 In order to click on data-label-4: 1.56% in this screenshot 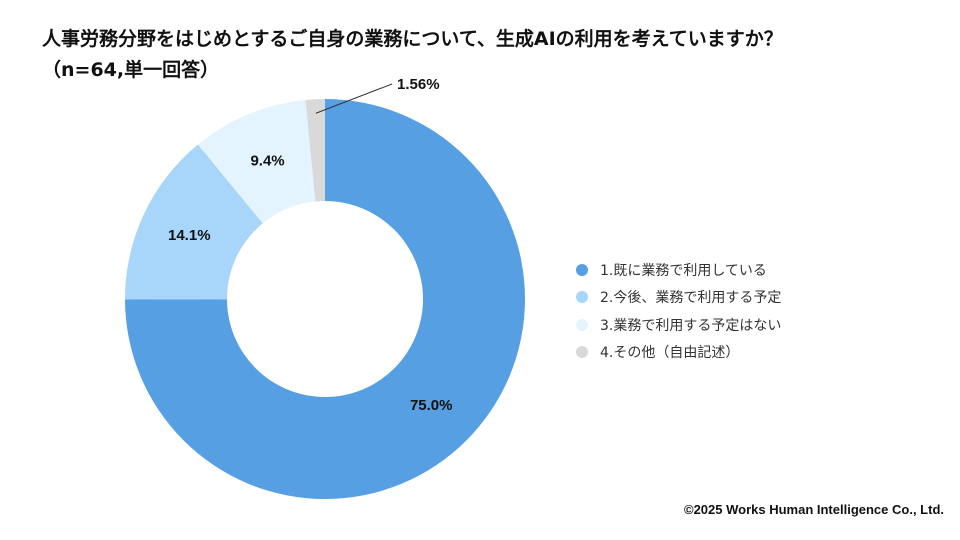, I will do `click(418, 84)`.